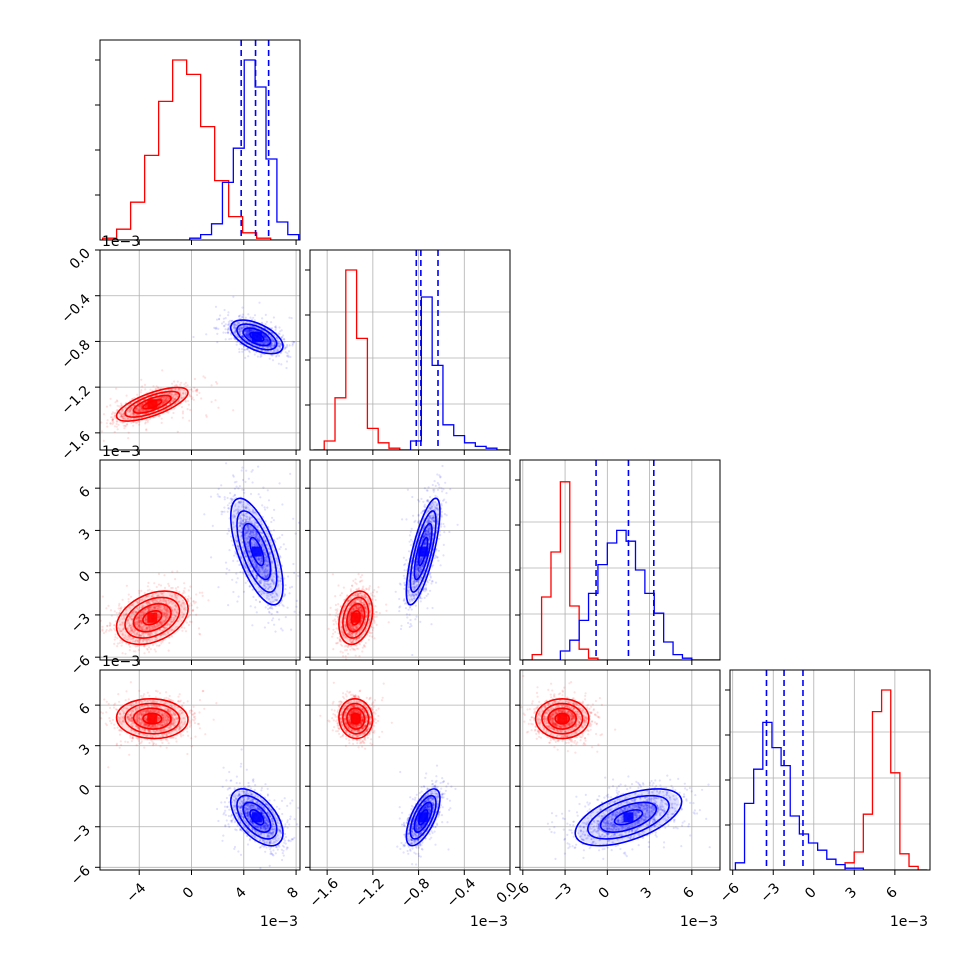 This screenshot has width=970, height=970. What do you see at coordinates (730, 893) in the screenshot?
I see `x-tick-label: −6` at bounding box center [730, 893].